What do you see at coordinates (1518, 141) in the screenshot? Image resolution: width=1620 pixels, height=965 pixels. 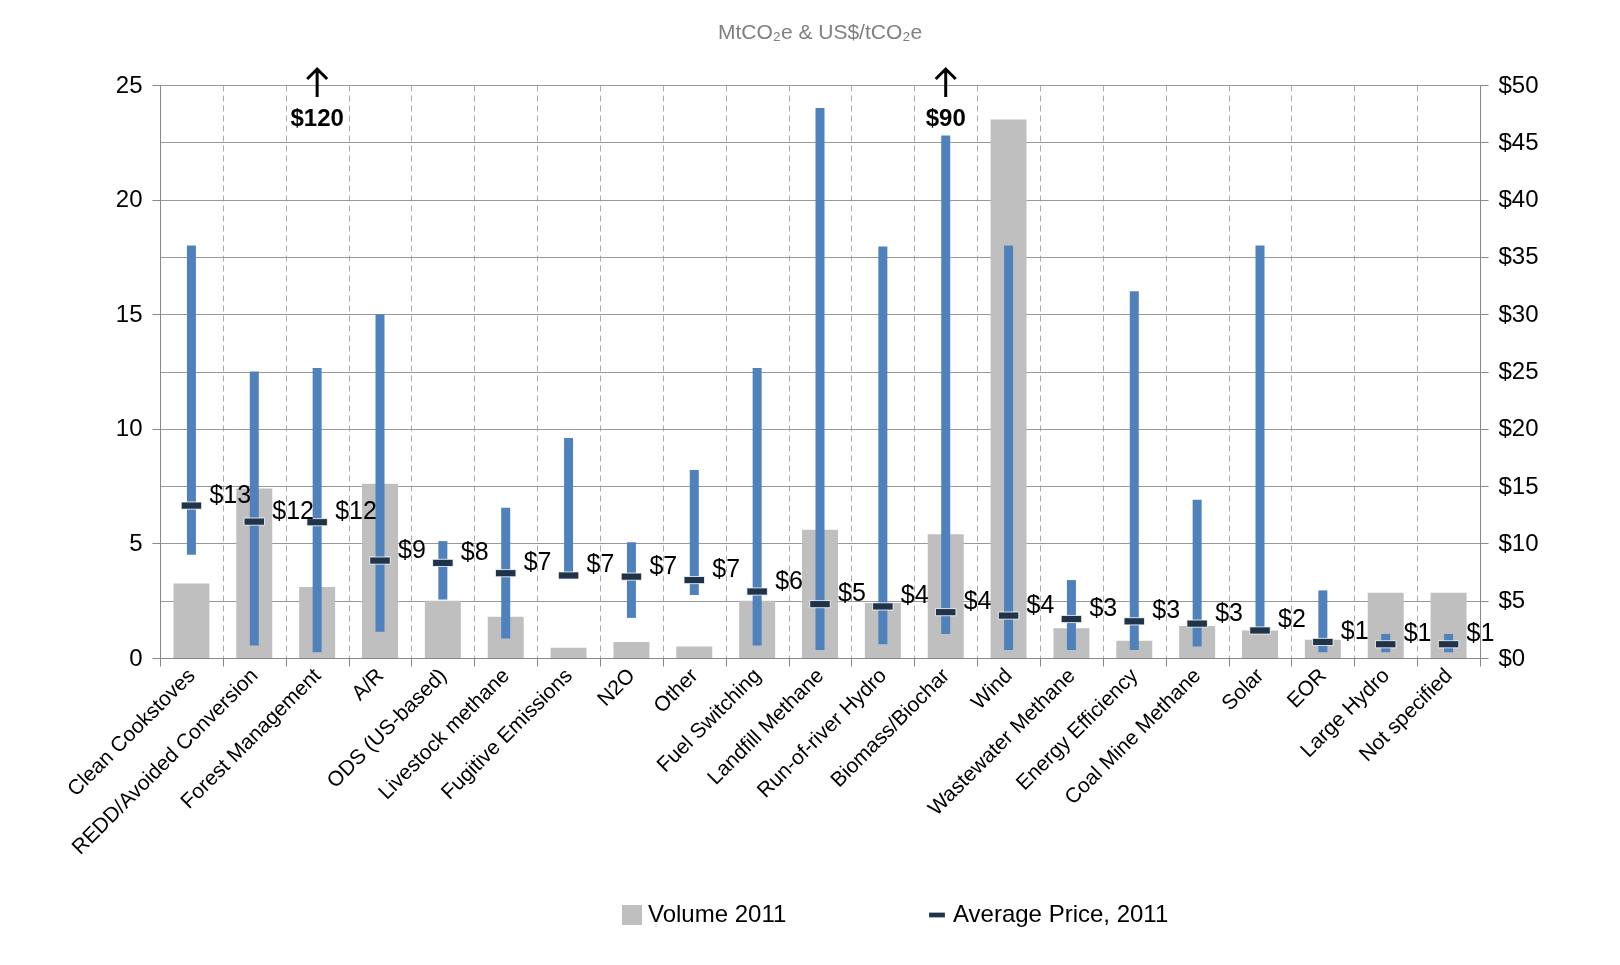 I see `y2-tick-label: $45` at bounding box center [1518, 141].